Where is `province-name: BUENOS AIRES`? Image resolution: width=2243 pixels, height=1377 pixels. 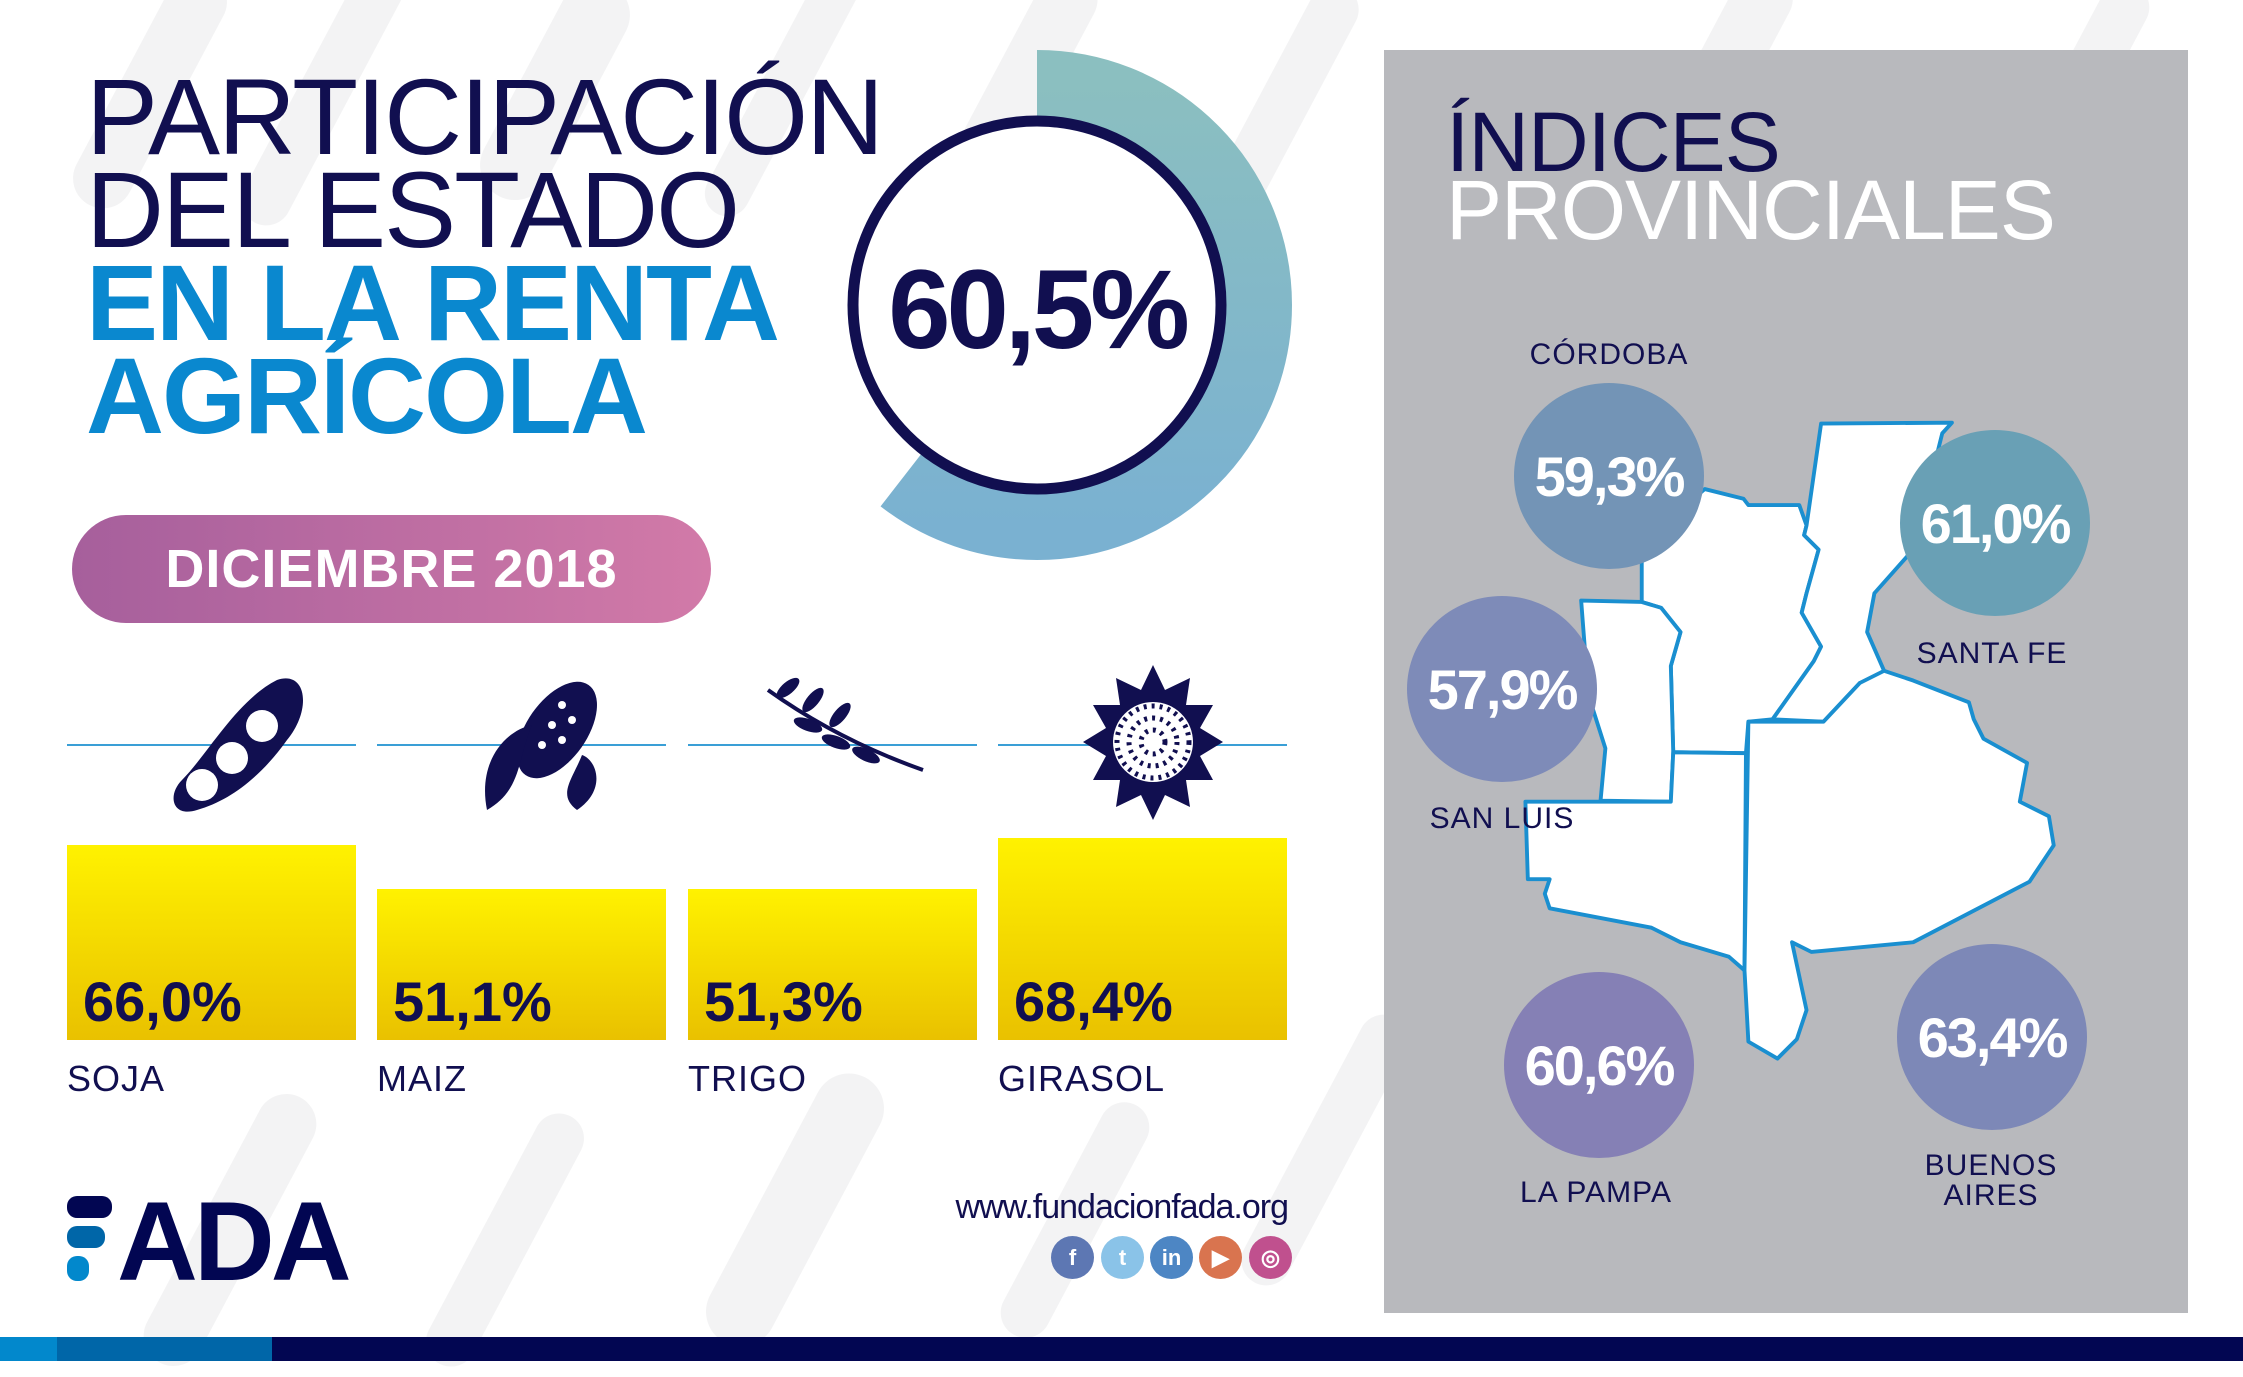 province-name: BUENOS AIRES is located at coordinates (1991, 1181).